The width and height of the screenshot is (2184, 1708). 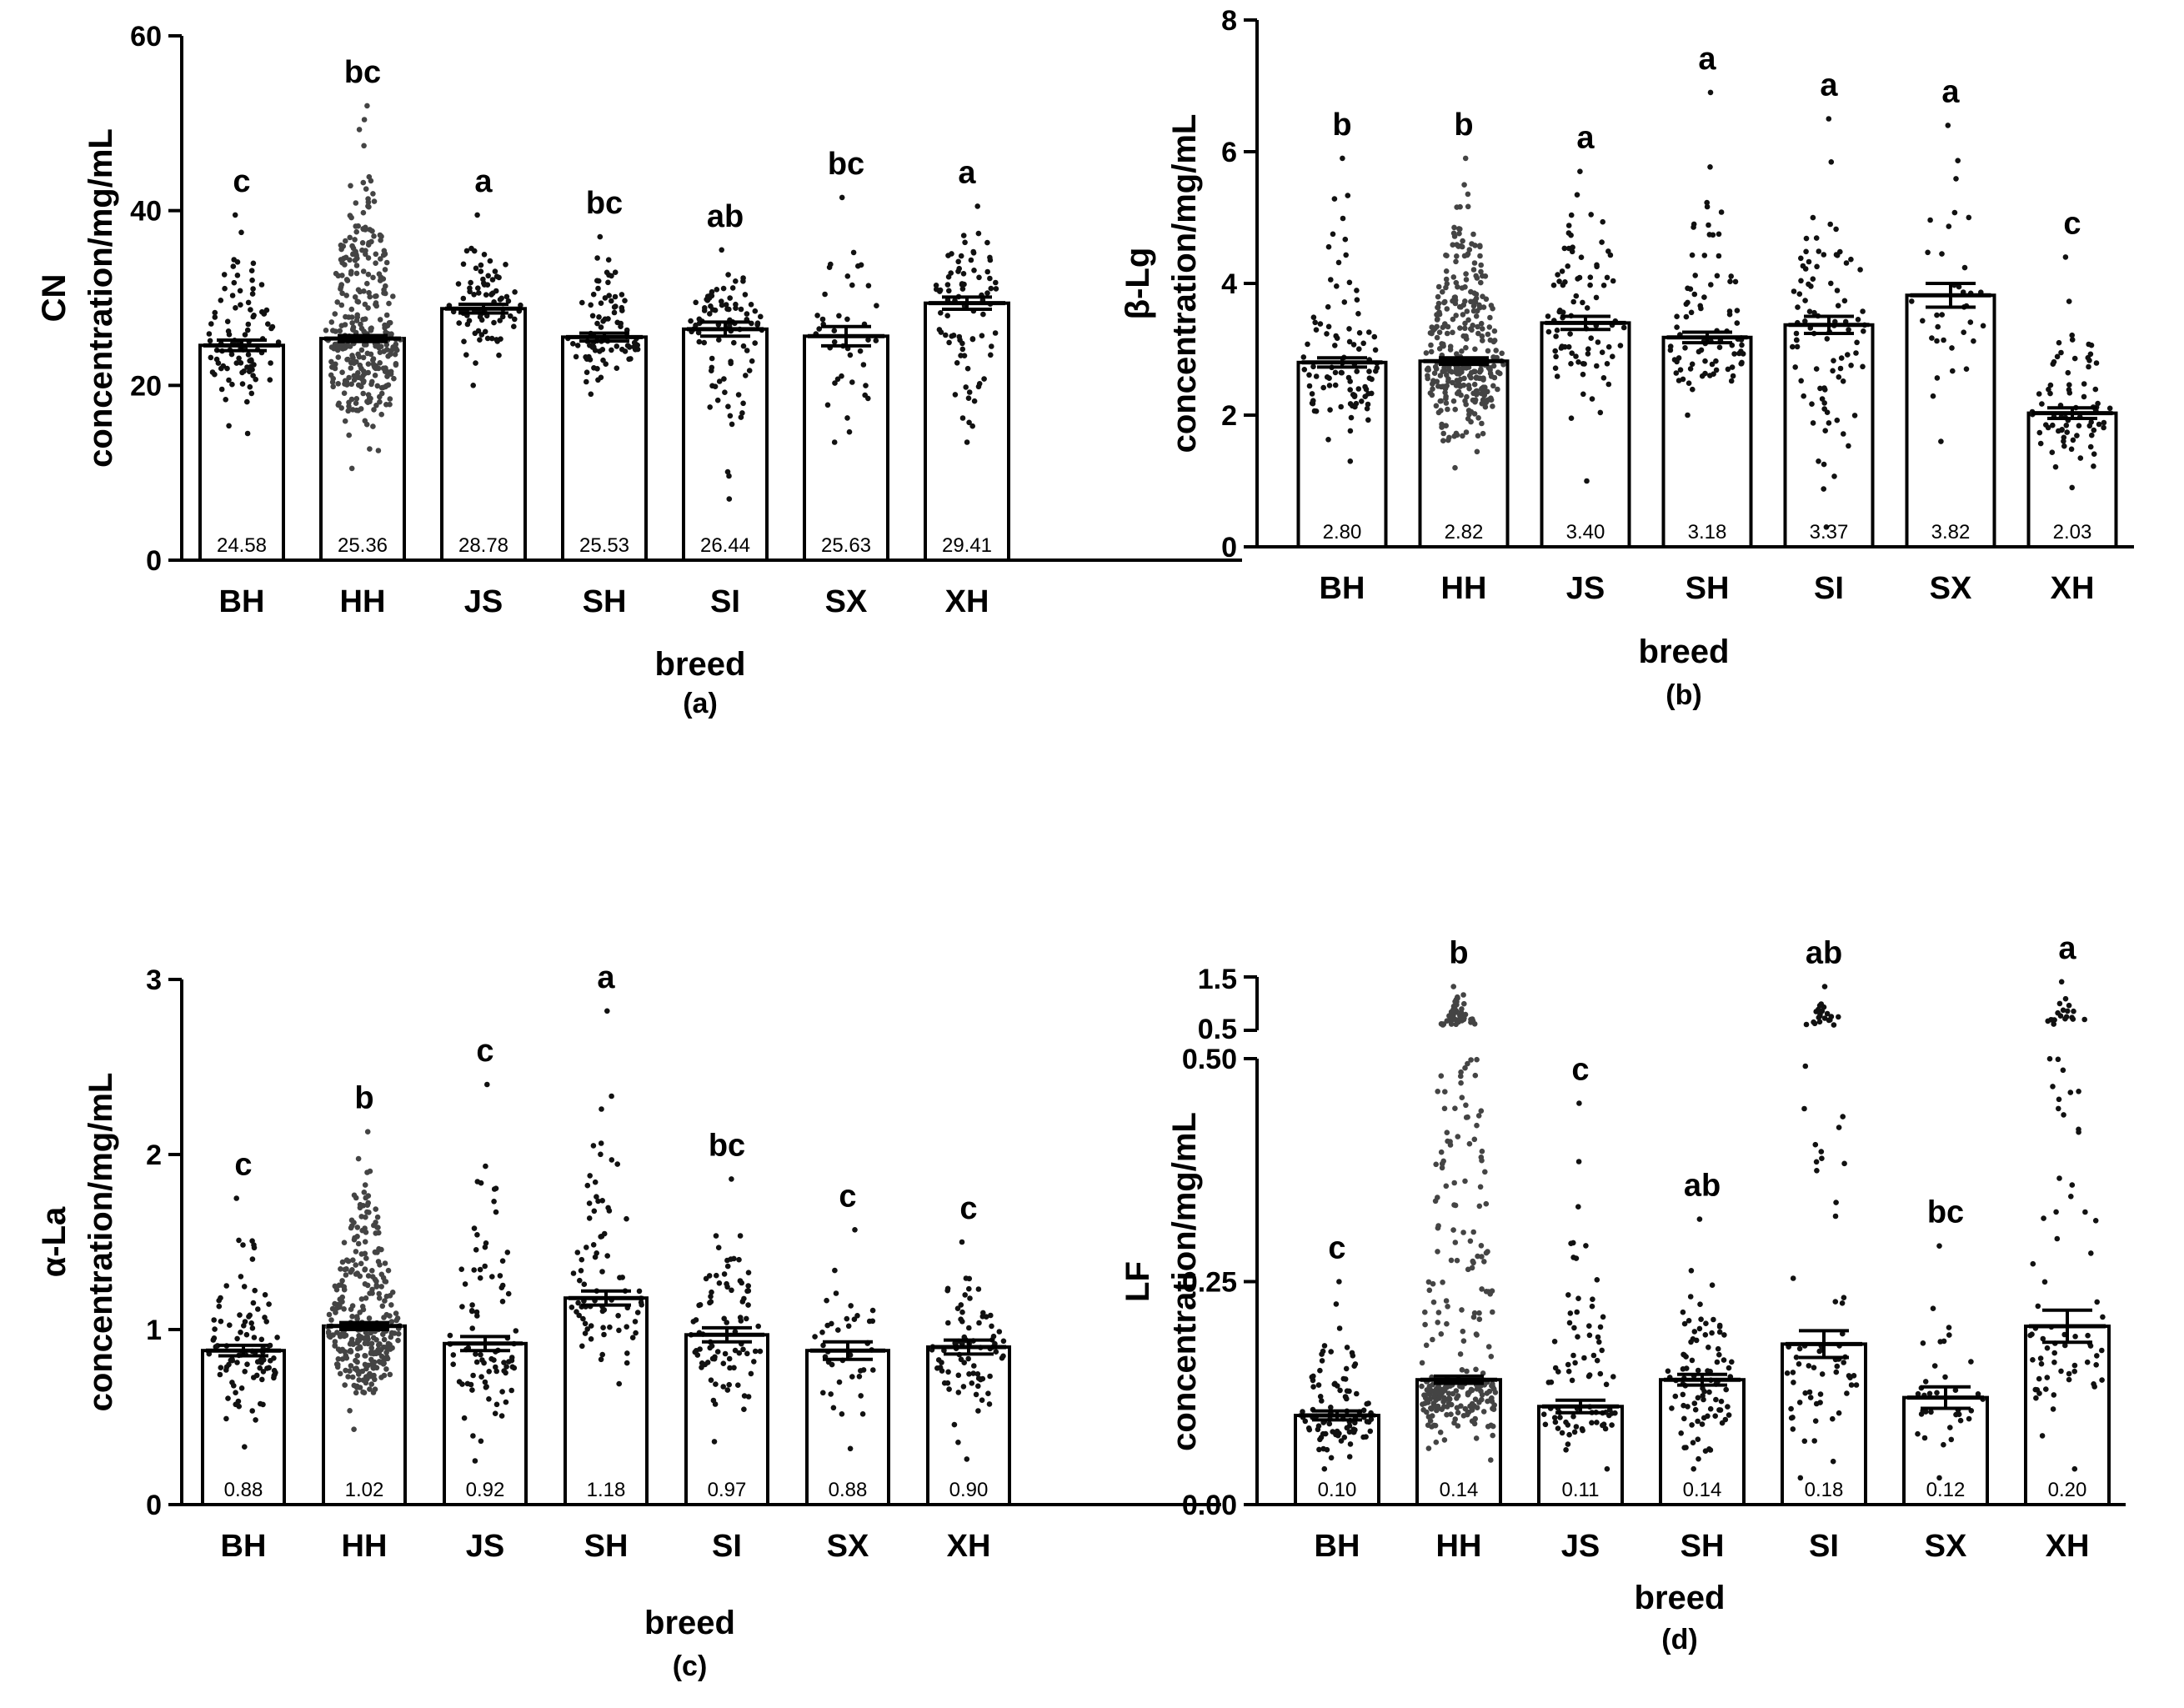 I want to click on significance-letter: c, so click(x=2072, y=224).